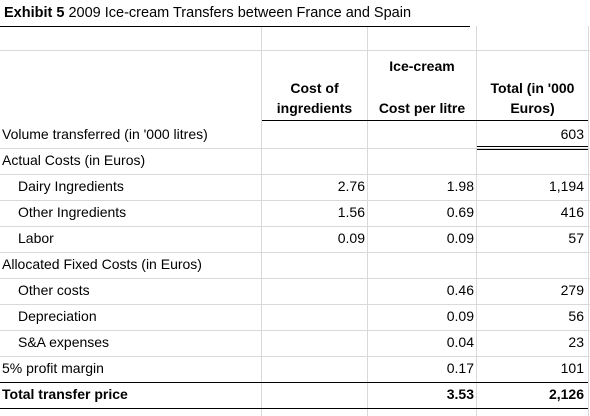 This screenshot has height=416, width=590. Describe the element at coordinates (572, 134) in the screenshot. I see `total-cell: 603` at that location.